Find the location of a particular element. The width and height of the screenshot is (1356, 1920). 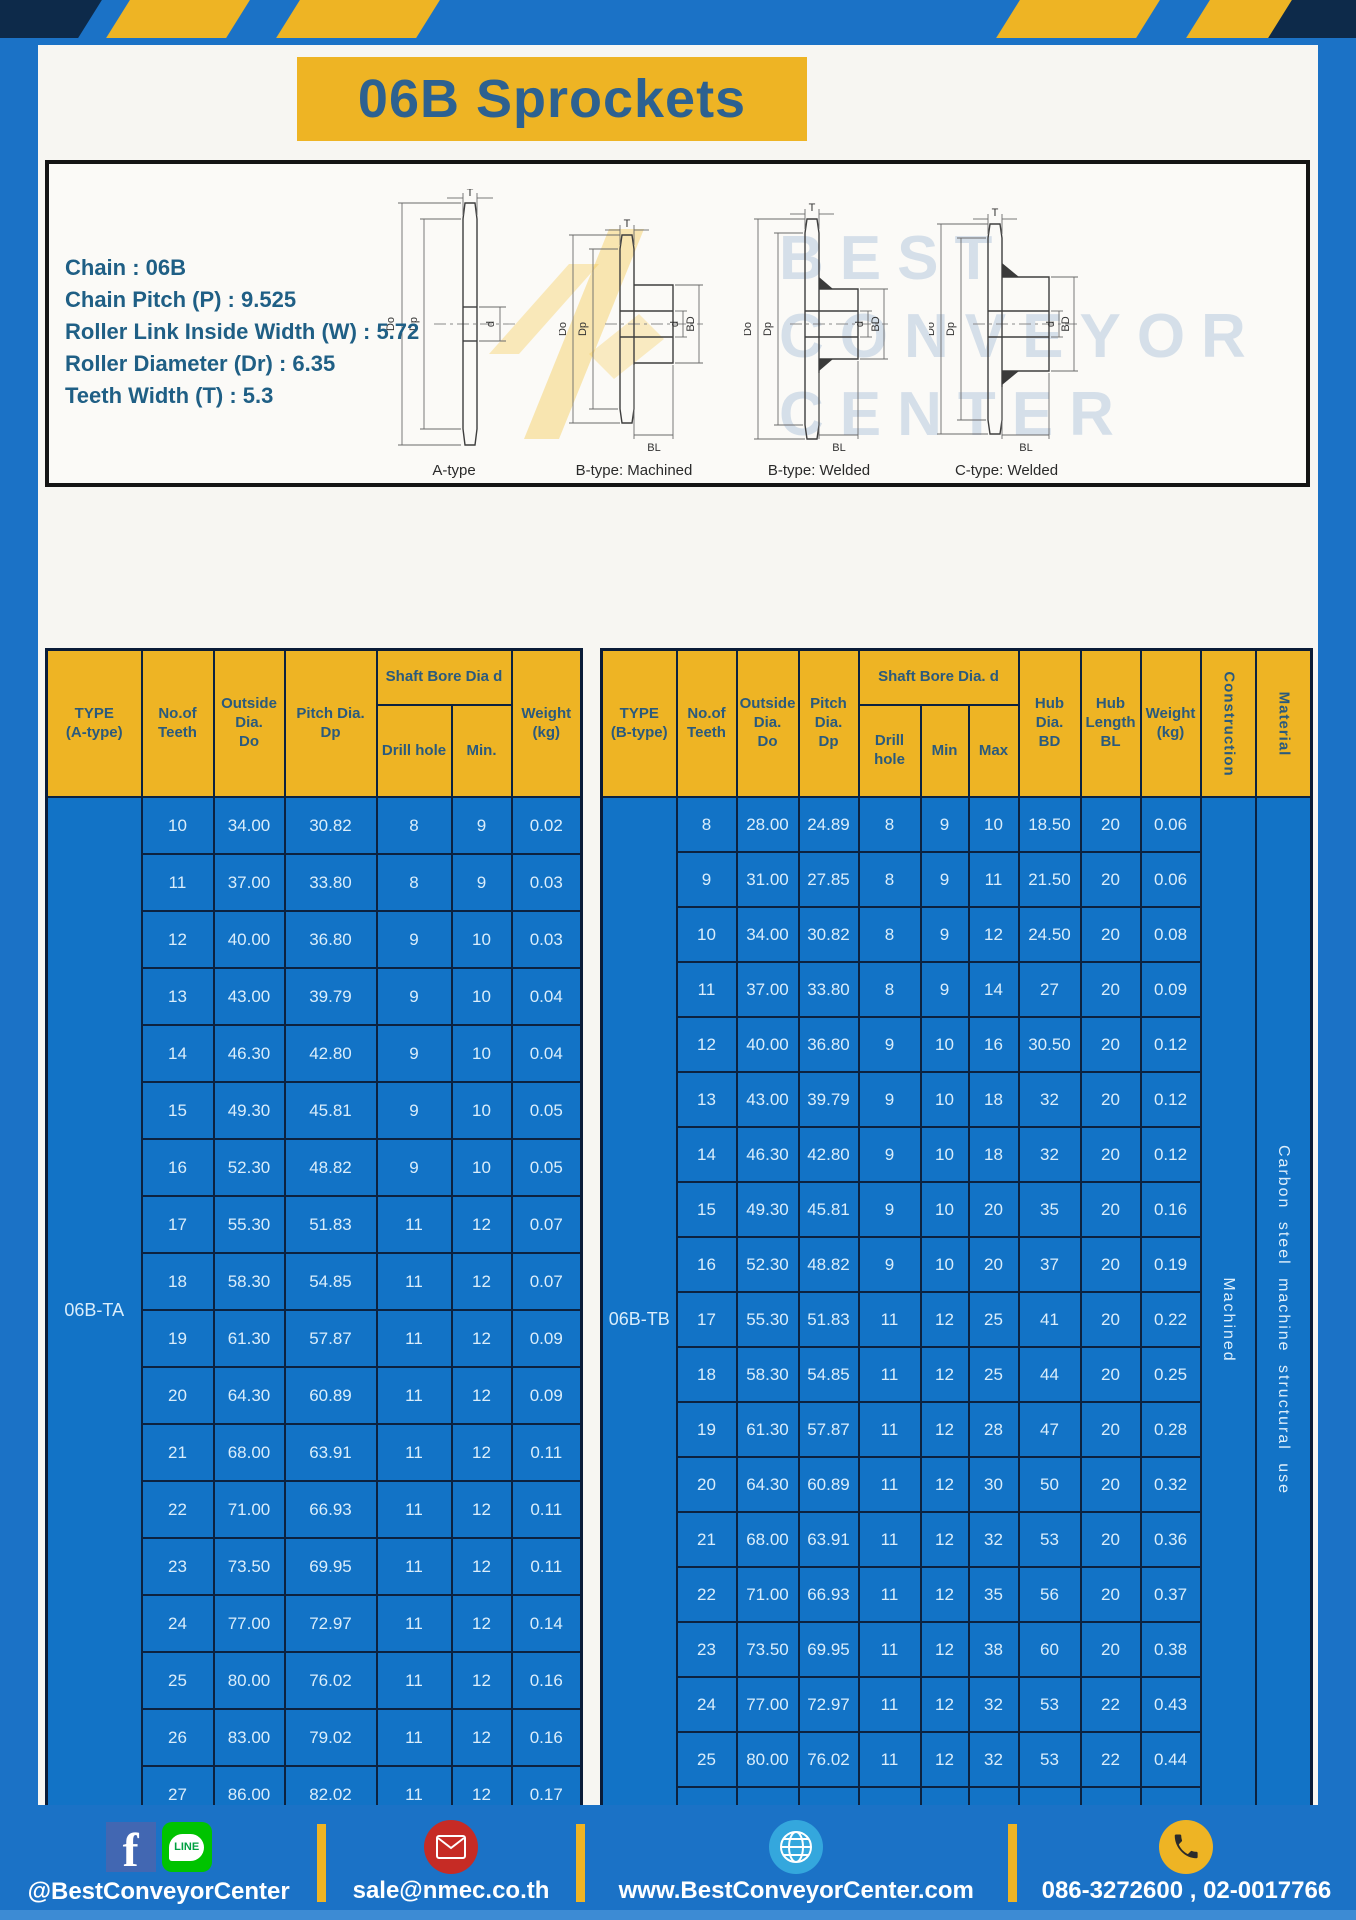

table-cell: 63.91 is located at coordinates (330, 1452).